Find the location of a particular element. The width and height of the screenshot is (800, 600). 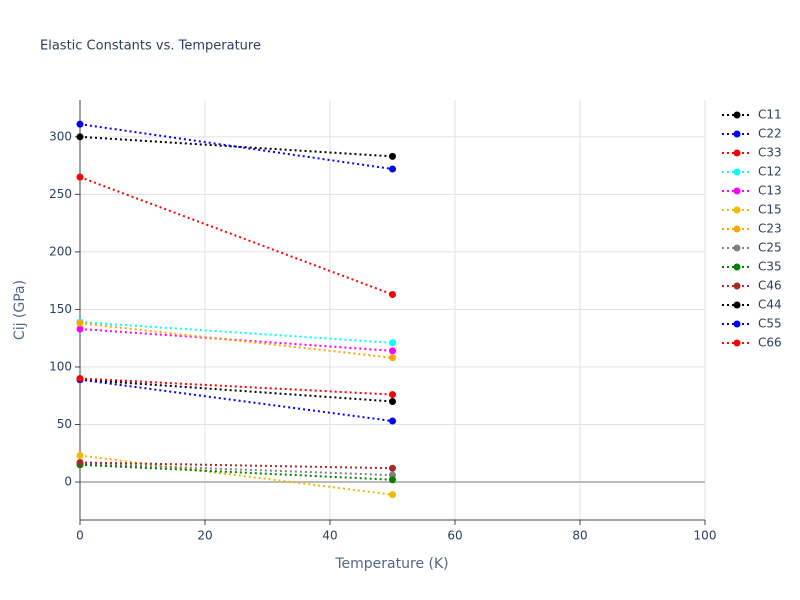

legend-label: C44 is located at coordinates (770, 305).